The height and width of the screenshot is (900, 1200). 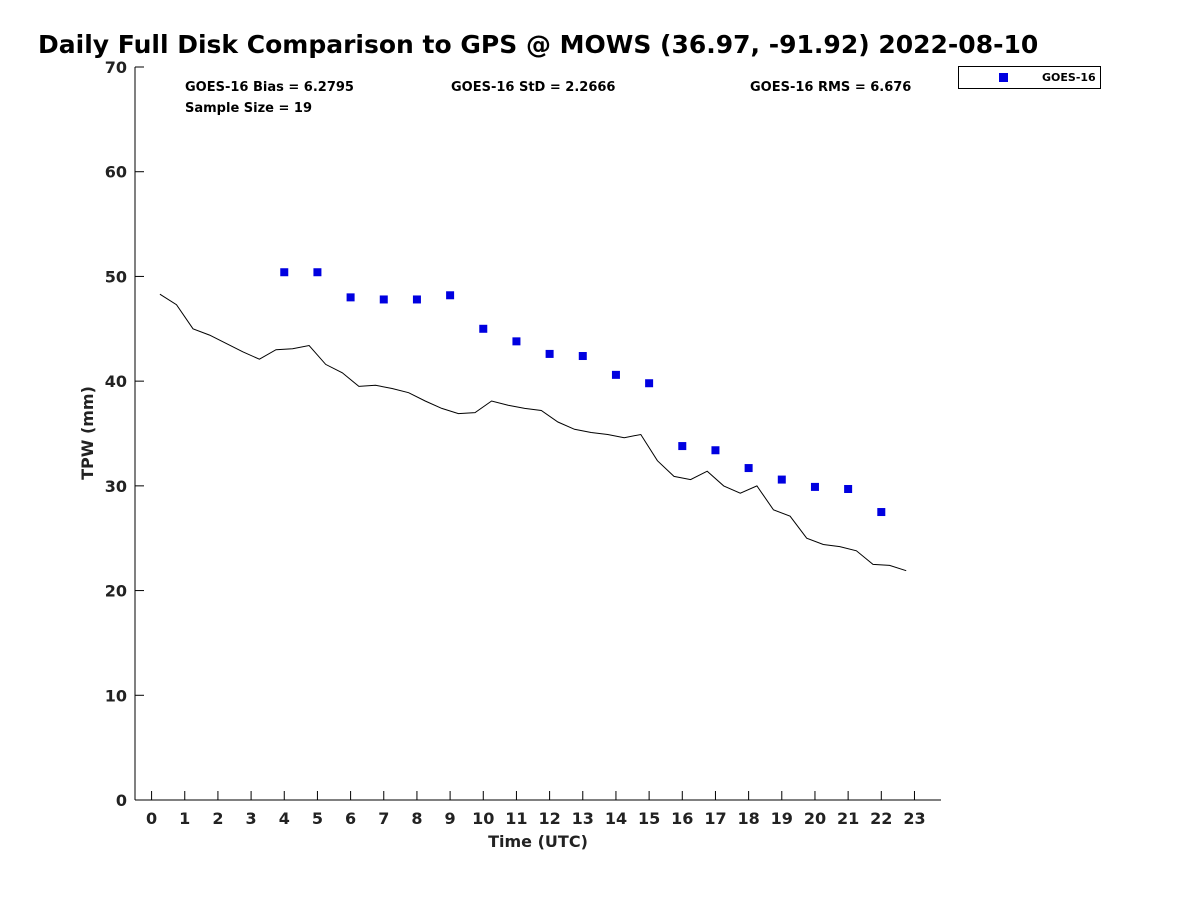 What do you see at coordinates (416, 818) in the screenshot?
I see `x-tick-label: 8` at bounding box center [416, 818].